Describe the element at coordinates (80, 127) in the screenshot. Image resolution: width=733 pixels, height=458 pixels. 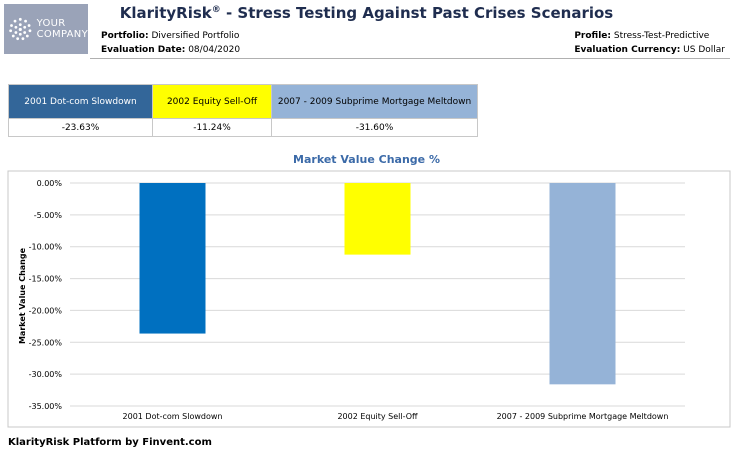
I see `scenario-value-1: -23.63%` at that location.